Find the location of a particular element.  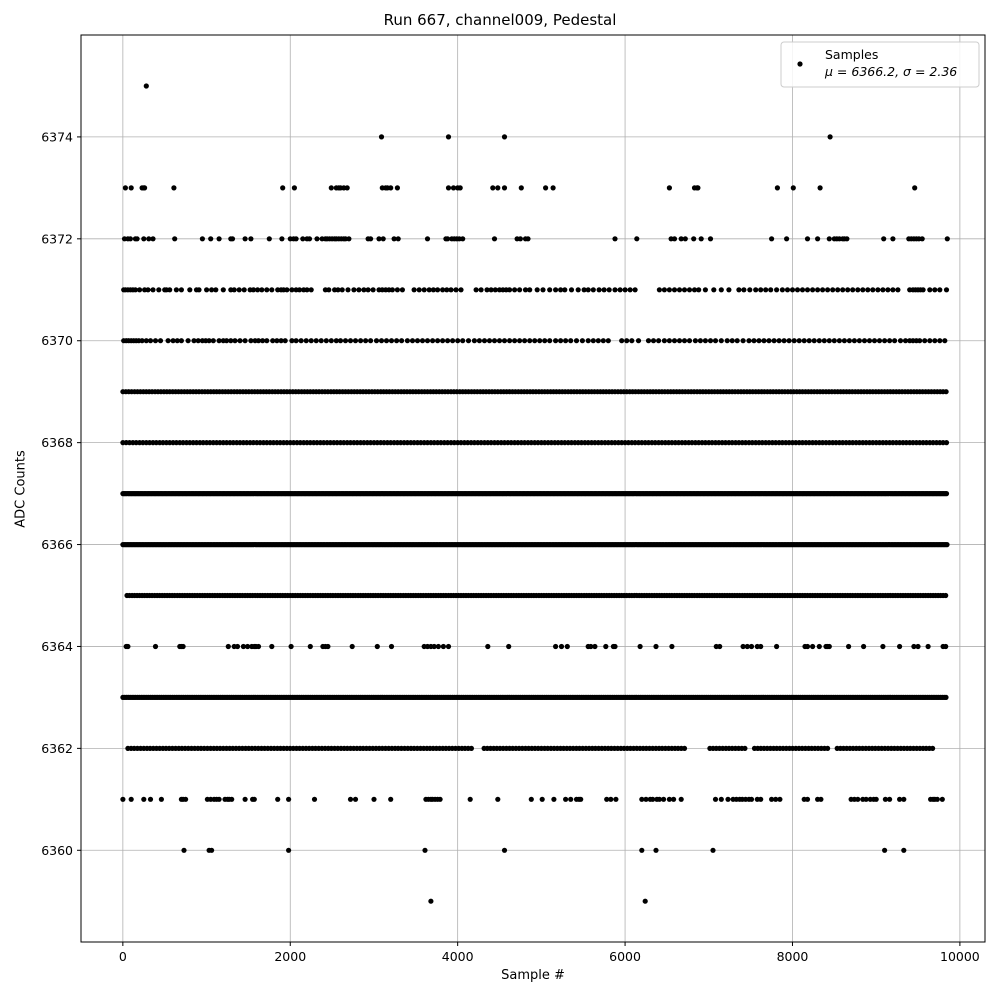

legend-box is located at coordinates (880, 64).